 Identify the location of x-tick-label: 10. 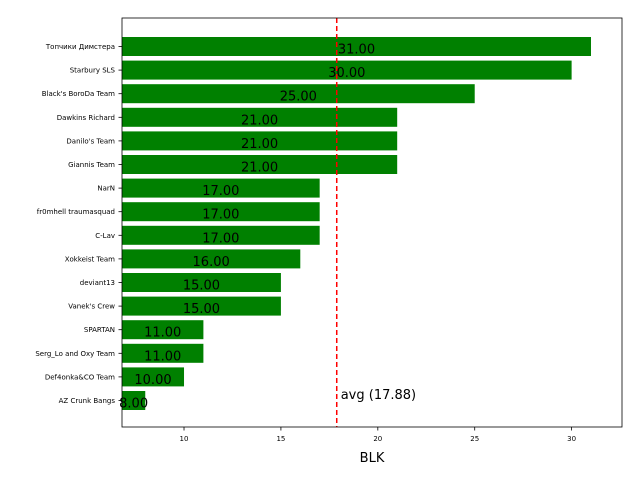
(184, 439).